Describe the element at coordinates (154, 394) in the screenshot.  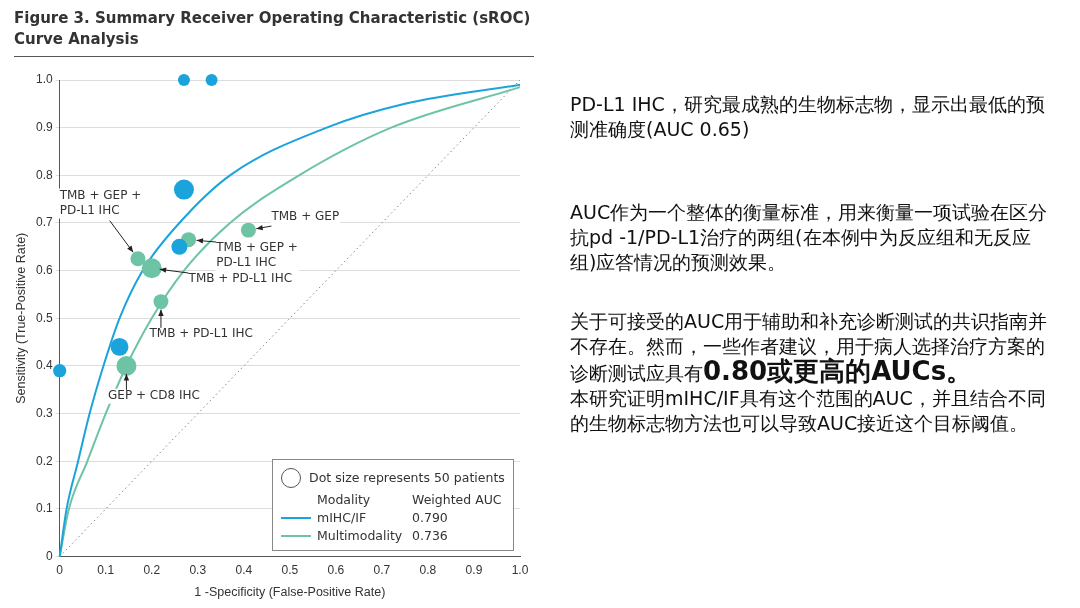
I see `annotation: GEP + CD8 IHC` at that location.